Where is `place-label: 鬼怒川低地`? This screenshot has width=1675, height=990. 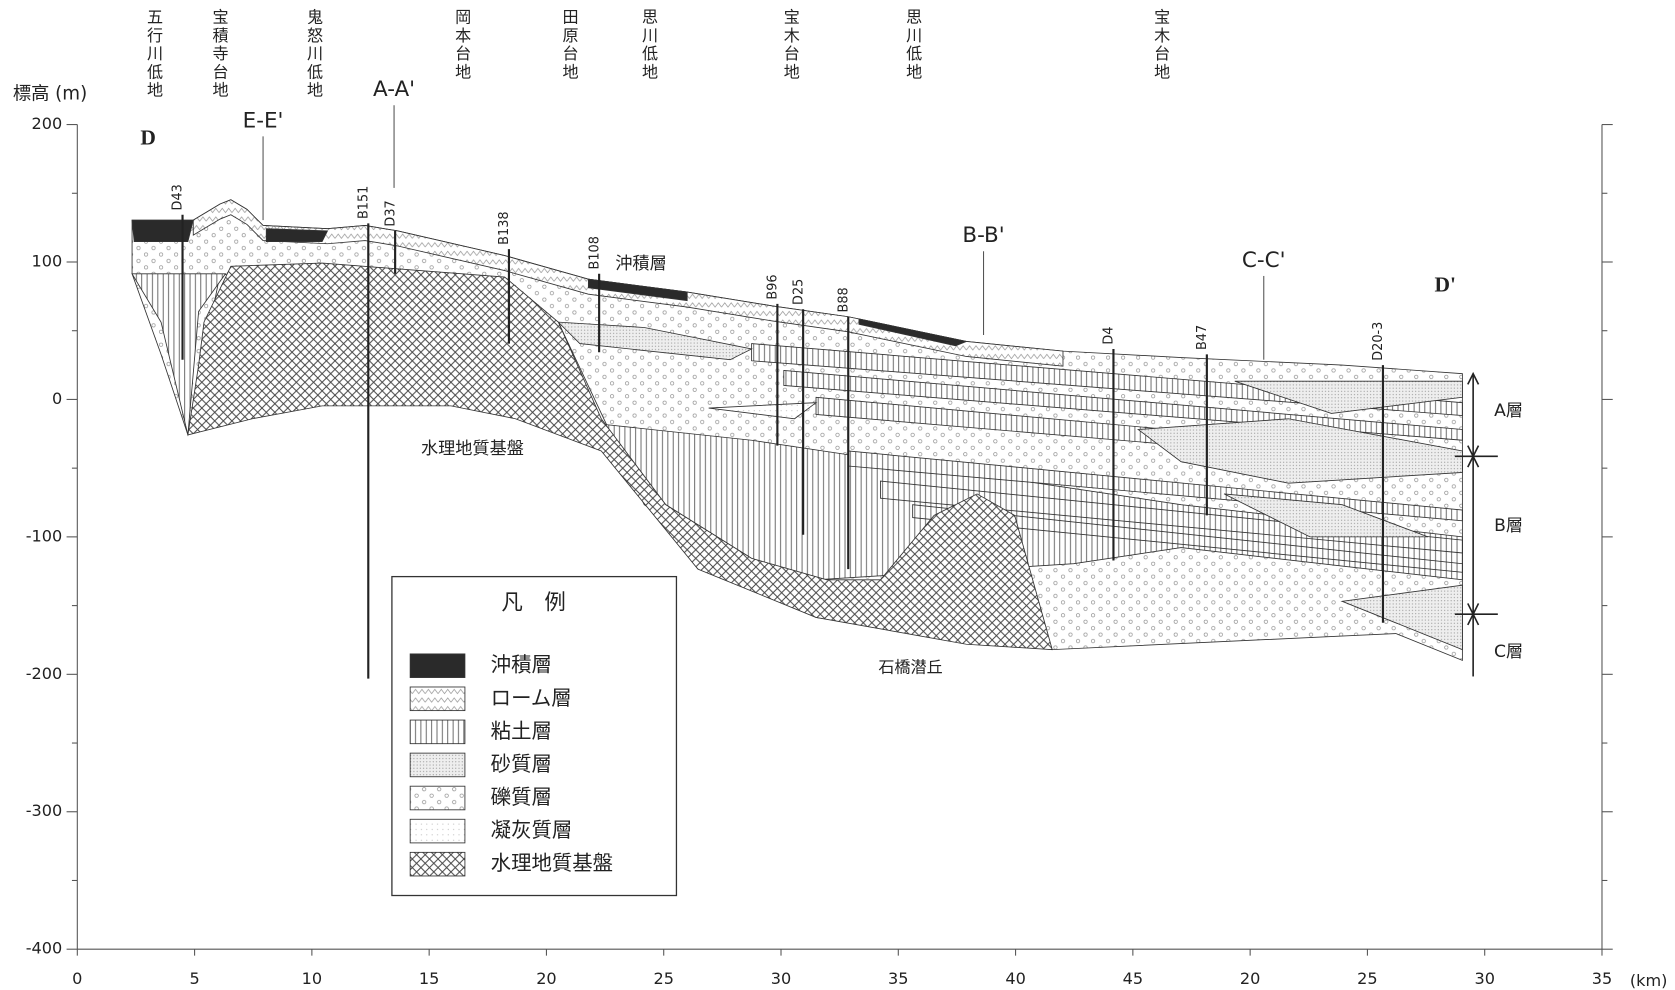
place-label: 鬼怒川低地 is located at coordinates (313, 54).